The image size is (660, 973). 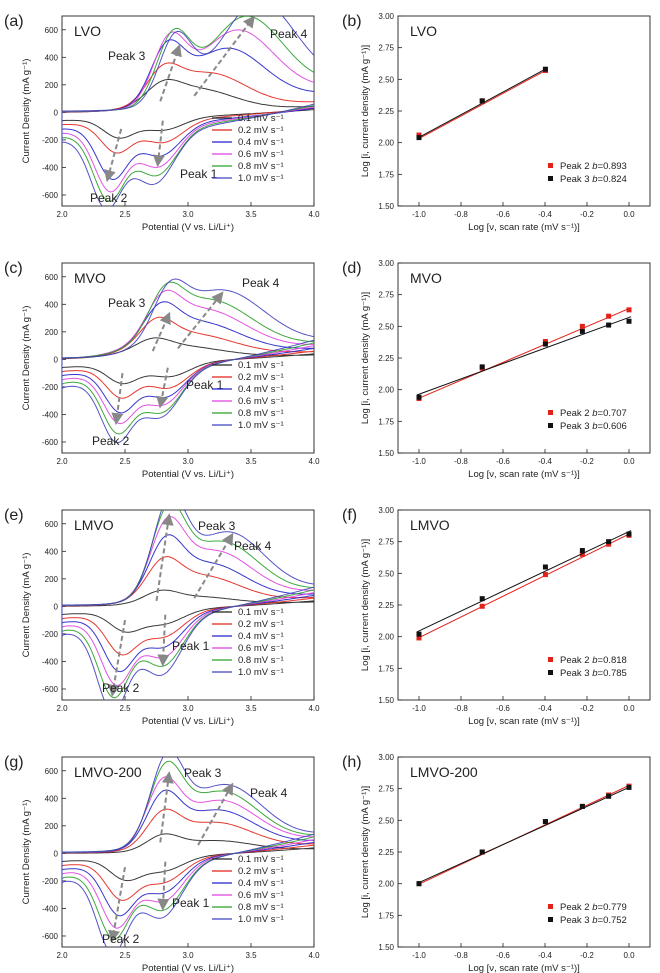 I want to click on y-tick-label: 200, so click(x=52, y=579).